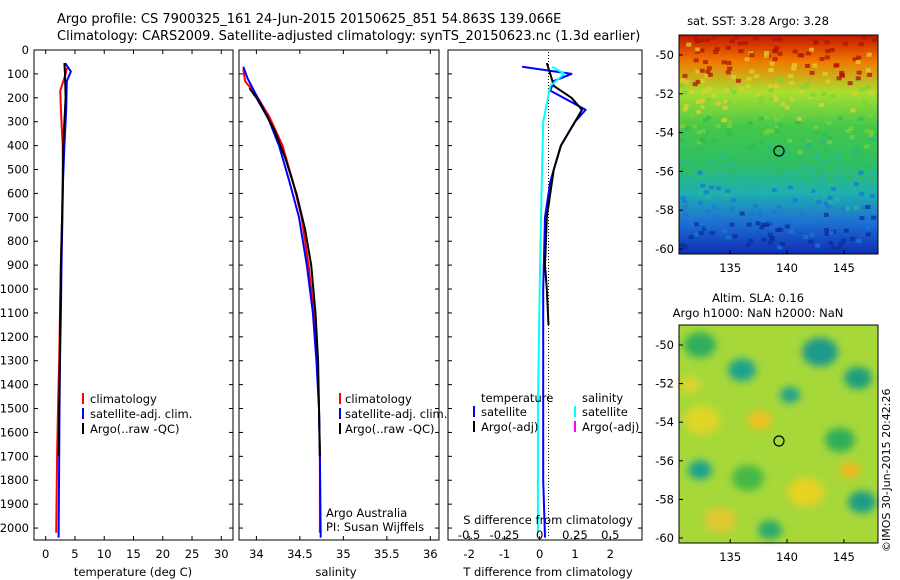  Describe the element at coordinates (335, 572) in the screenshot. I see `salinity-x-label: salinity` at that location.